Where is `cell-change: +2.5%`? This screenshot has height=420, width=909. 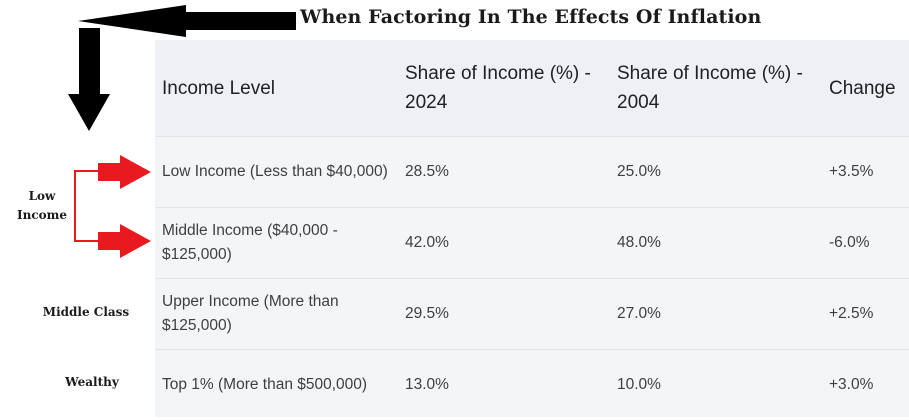
cell-change: +2.5% is located at coordinates (869, 314).